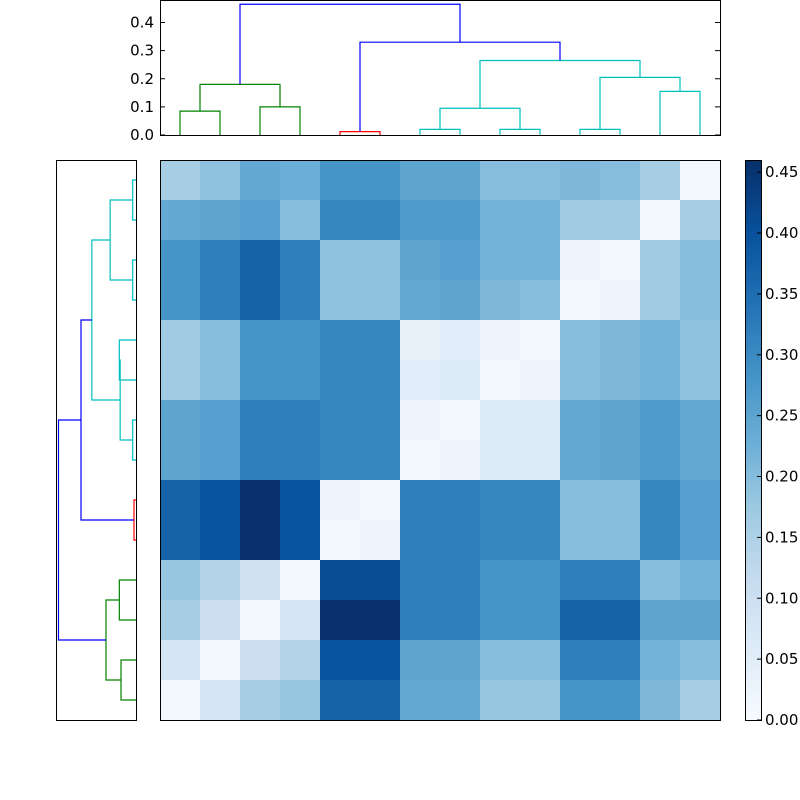 This screenshot has width=800, height=800. What do you see at coordinates (781, 294) in the screenshot?
I see `colorbar-tick-label: 0.35` at bounding box center [781, 294].